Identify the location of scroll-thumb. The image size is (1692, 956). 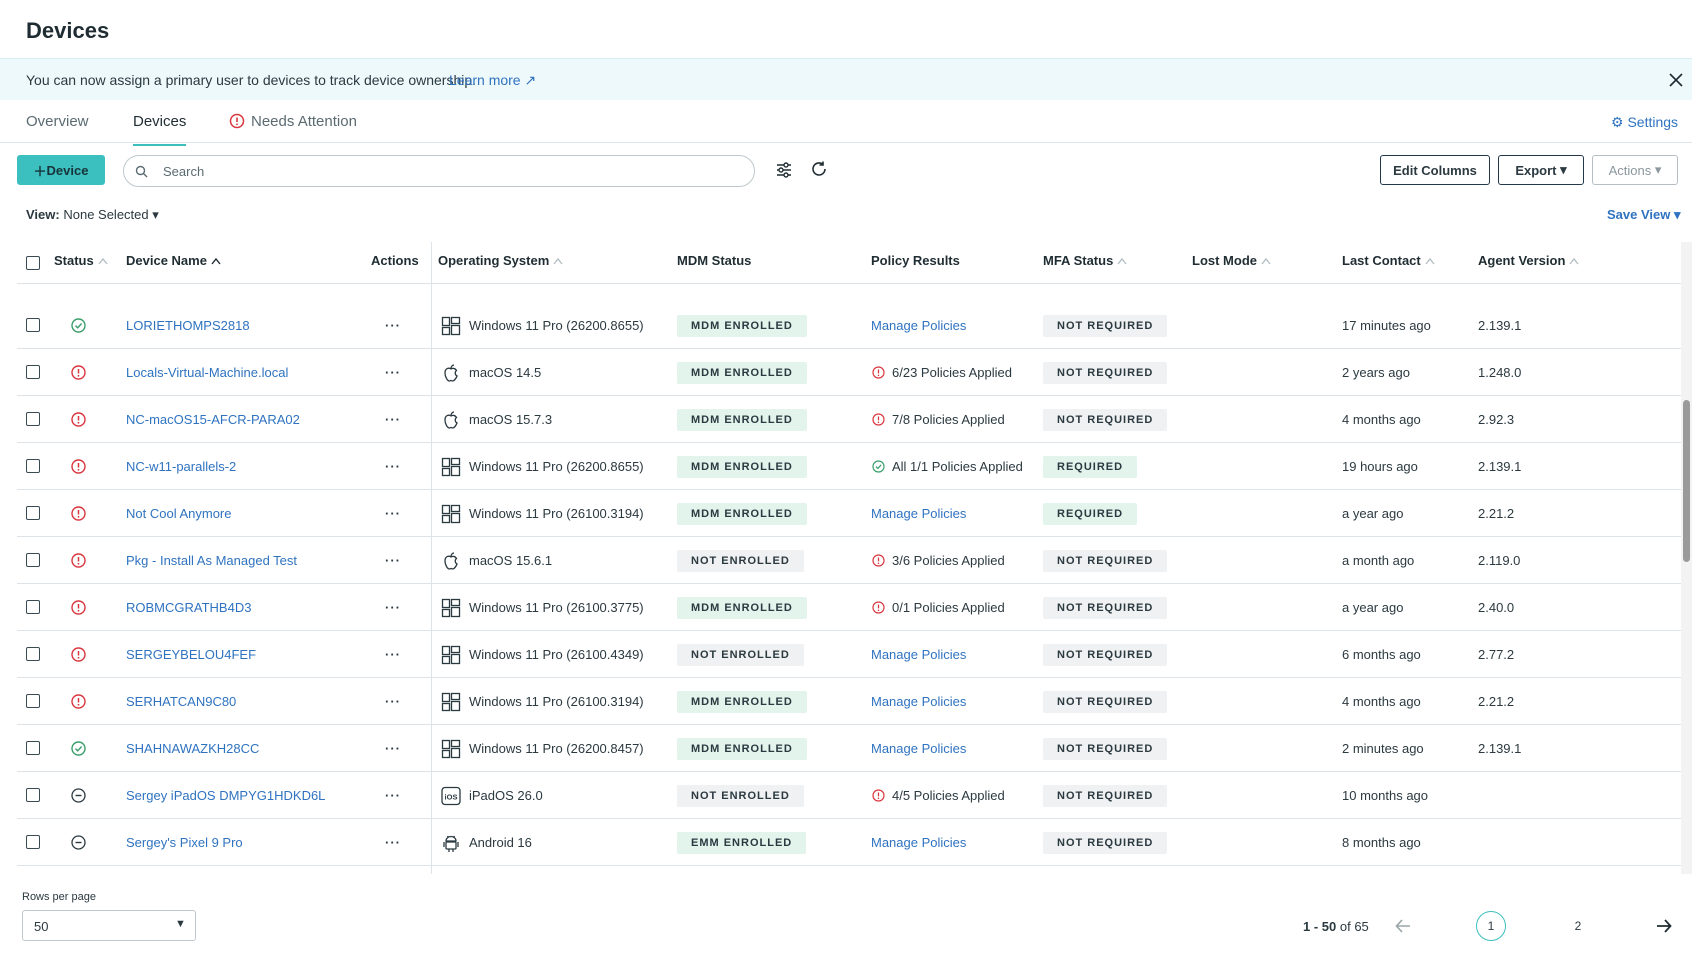
(1686, 481).